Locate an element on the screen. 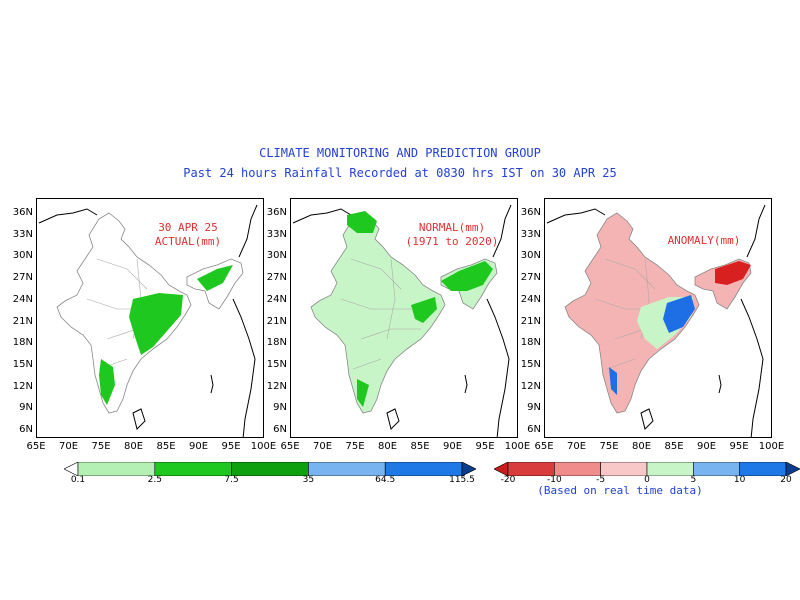  colorbar-tick-label: 7.5 is located at coordinates (231, 480).